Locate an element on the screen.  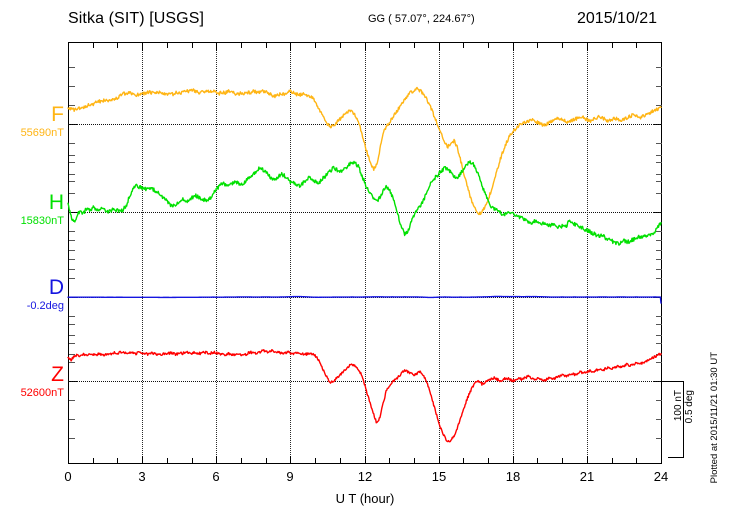
trace-path-h is located at coordinates (364, 203).